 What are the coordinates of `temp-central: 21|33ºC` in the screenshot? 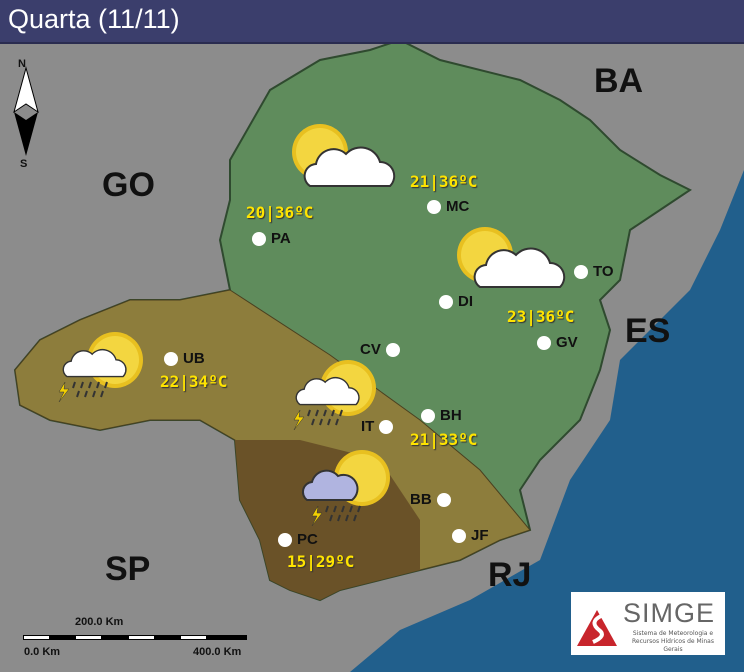 It's located at (444, 439).